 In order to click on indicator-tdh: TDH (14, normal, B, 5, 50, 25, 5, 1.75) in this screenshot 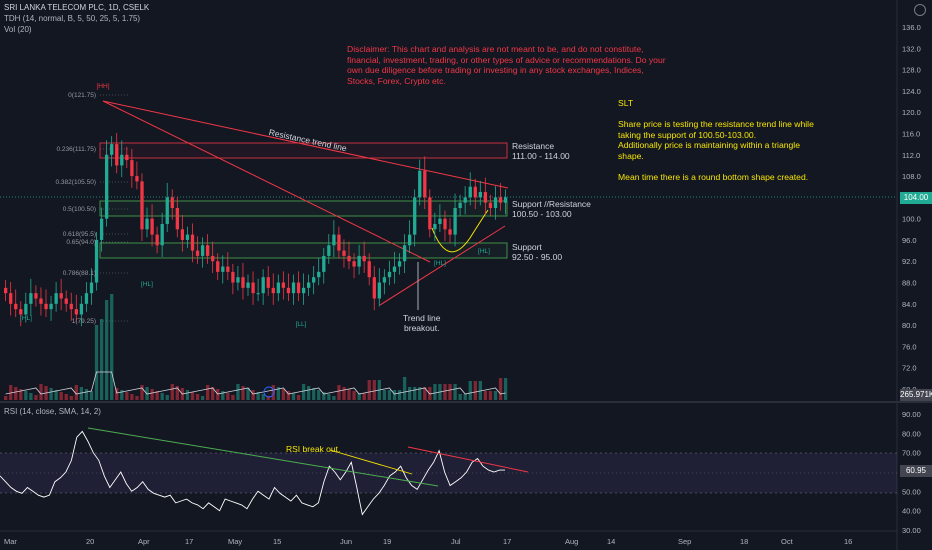, I will do `click(72, 18)`.